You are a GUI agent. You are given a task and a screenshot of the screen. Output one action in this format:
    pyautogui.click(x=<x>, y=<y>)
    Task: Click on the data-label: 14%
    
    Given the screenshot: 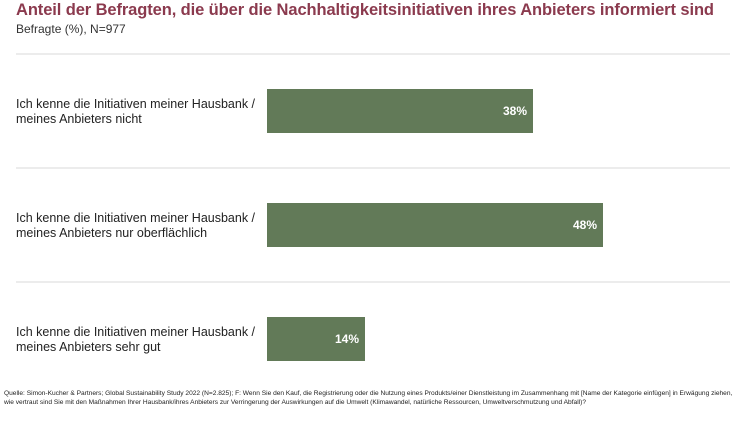 What is the action you would take?
    pyautogui.click(x=347, y=339)
    